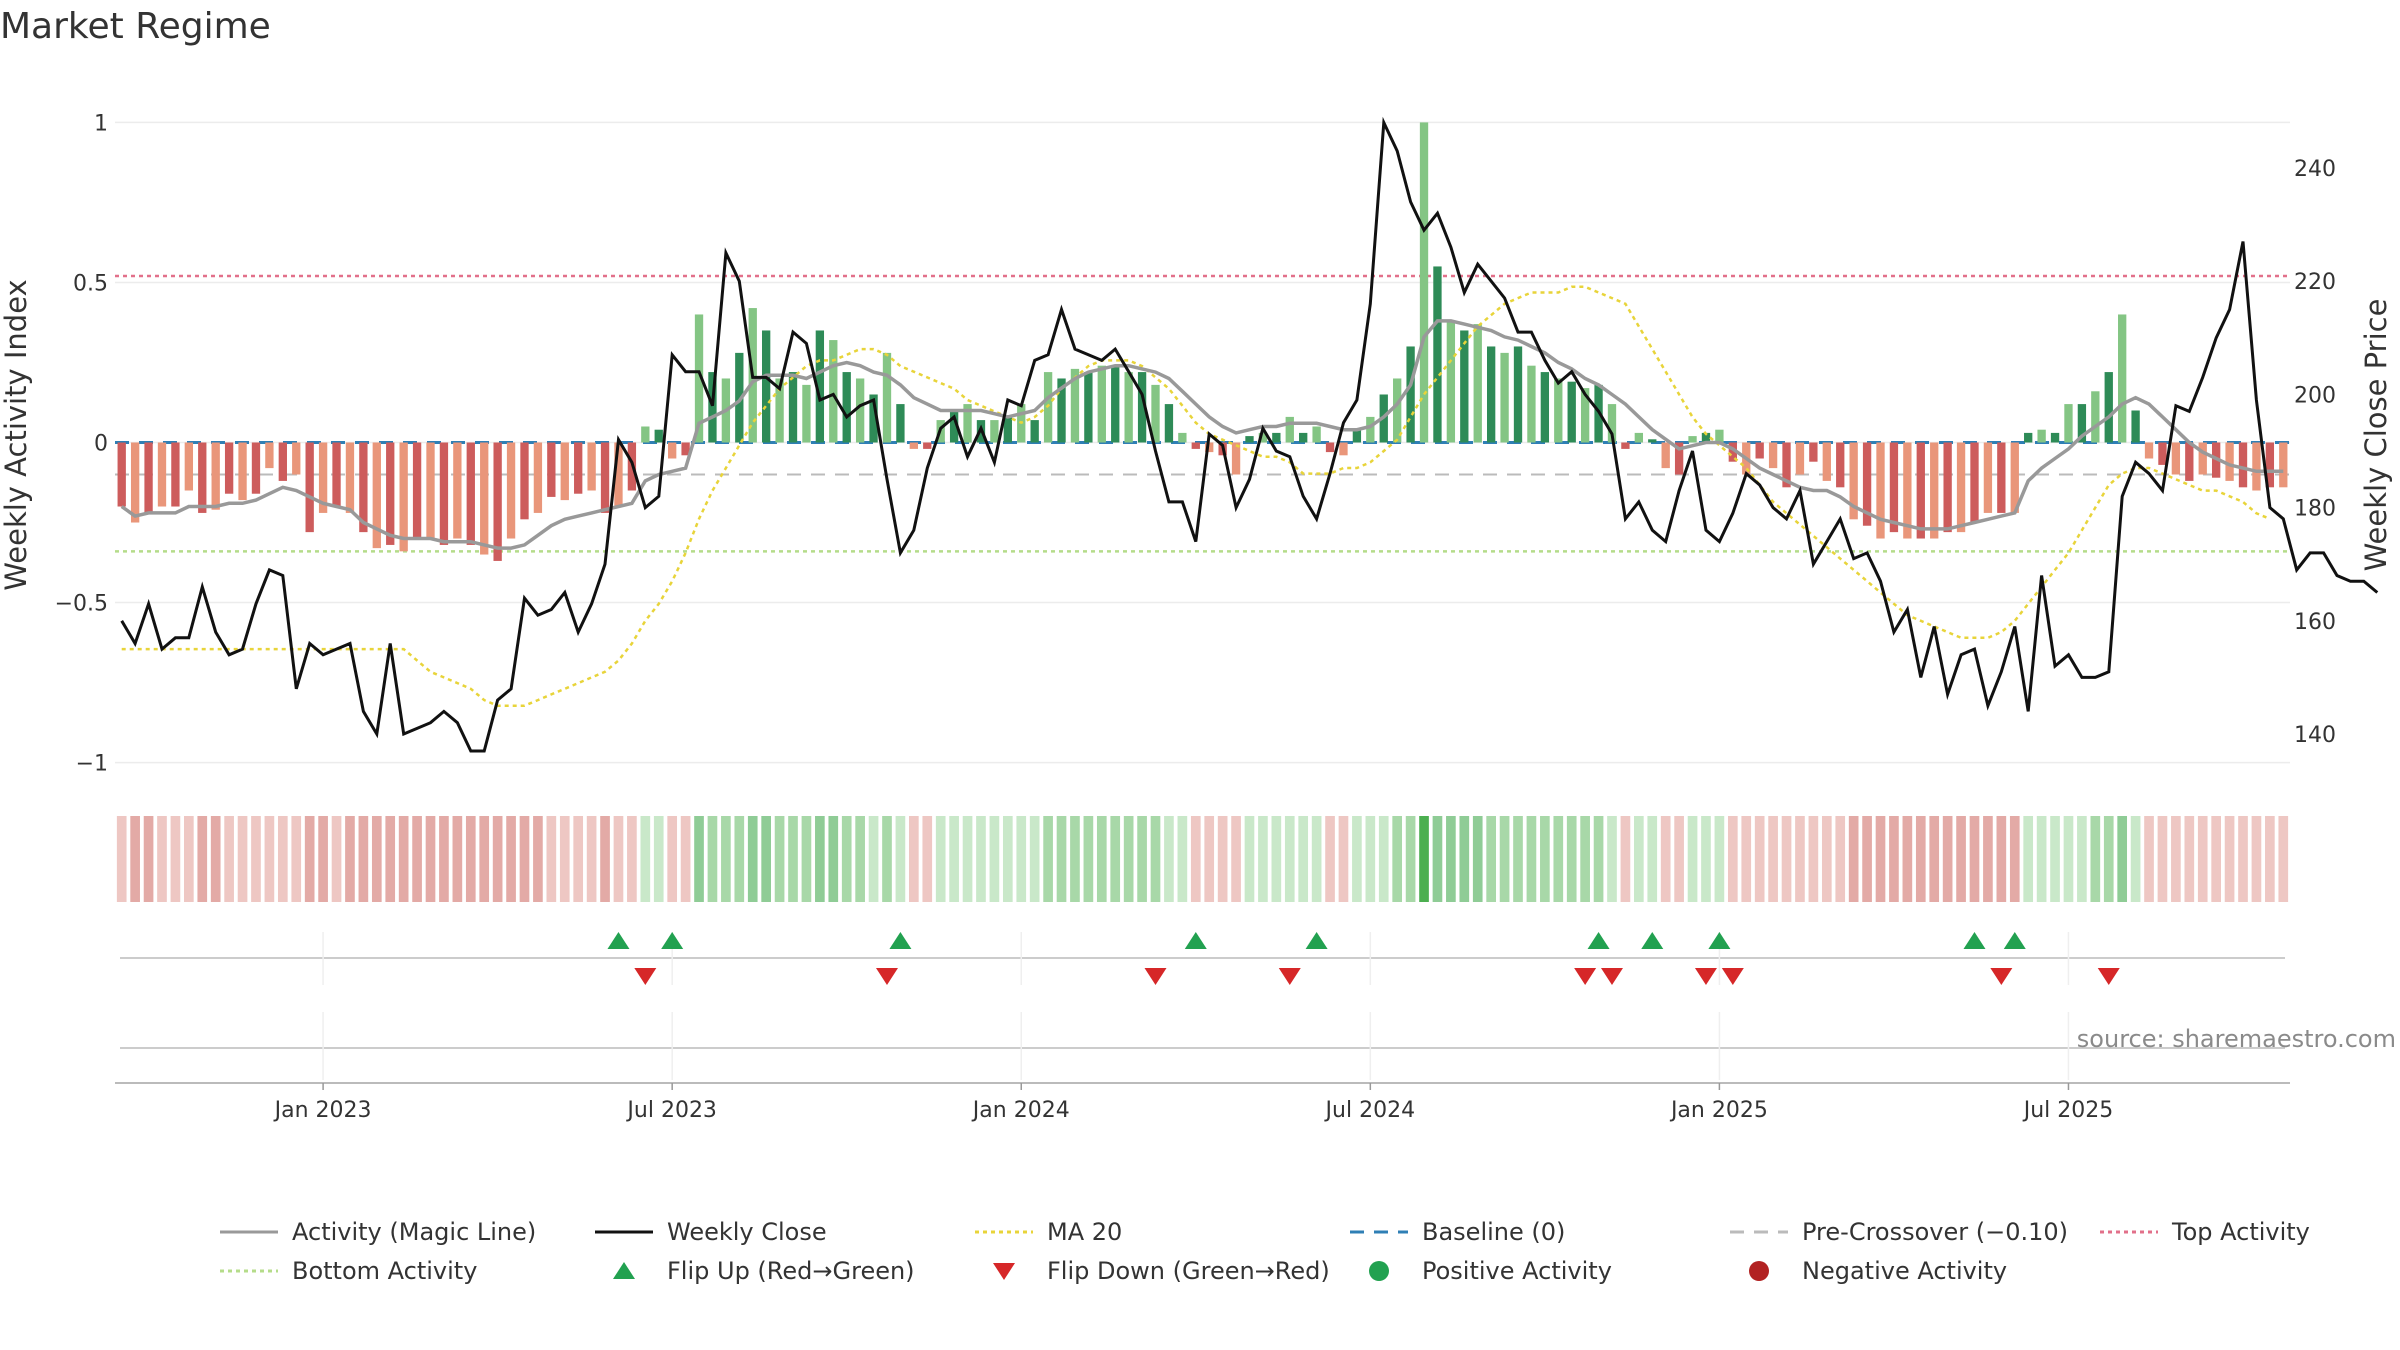  What do you see at coordinates (378, 1232) in the screenshot?
I see `legend-item-0: Activity (Magic Line)` at bounding box center [378, 1232].